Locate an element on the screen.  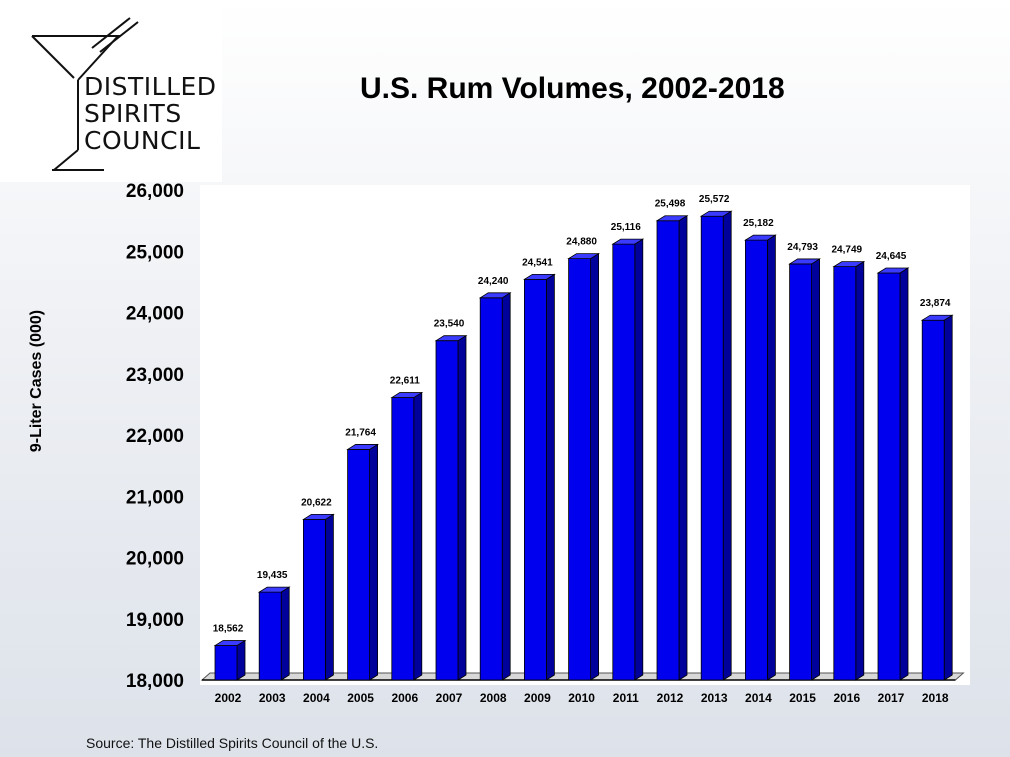
y-tick-label: 25,000 is located at coordinates (155, 252).